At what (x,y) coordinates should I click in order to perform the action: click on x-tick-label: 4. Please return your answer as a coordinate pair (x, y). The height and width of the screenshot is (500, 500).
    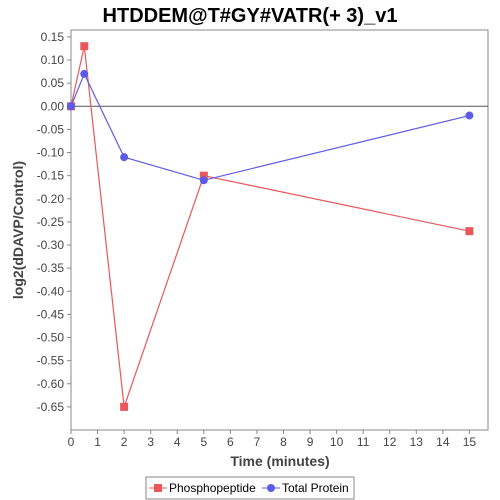
    Looking at the image, I should click on (177, 442).